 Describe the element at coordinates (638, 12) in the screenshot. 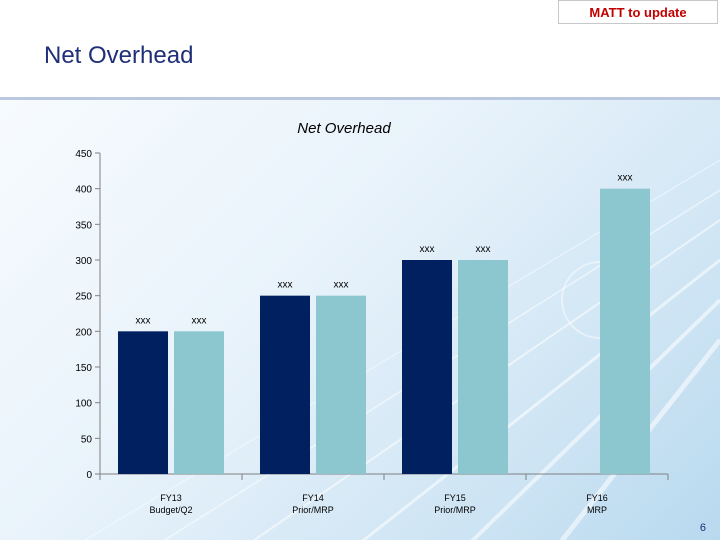

I see `update-note-badge: MATT to update` at that location.